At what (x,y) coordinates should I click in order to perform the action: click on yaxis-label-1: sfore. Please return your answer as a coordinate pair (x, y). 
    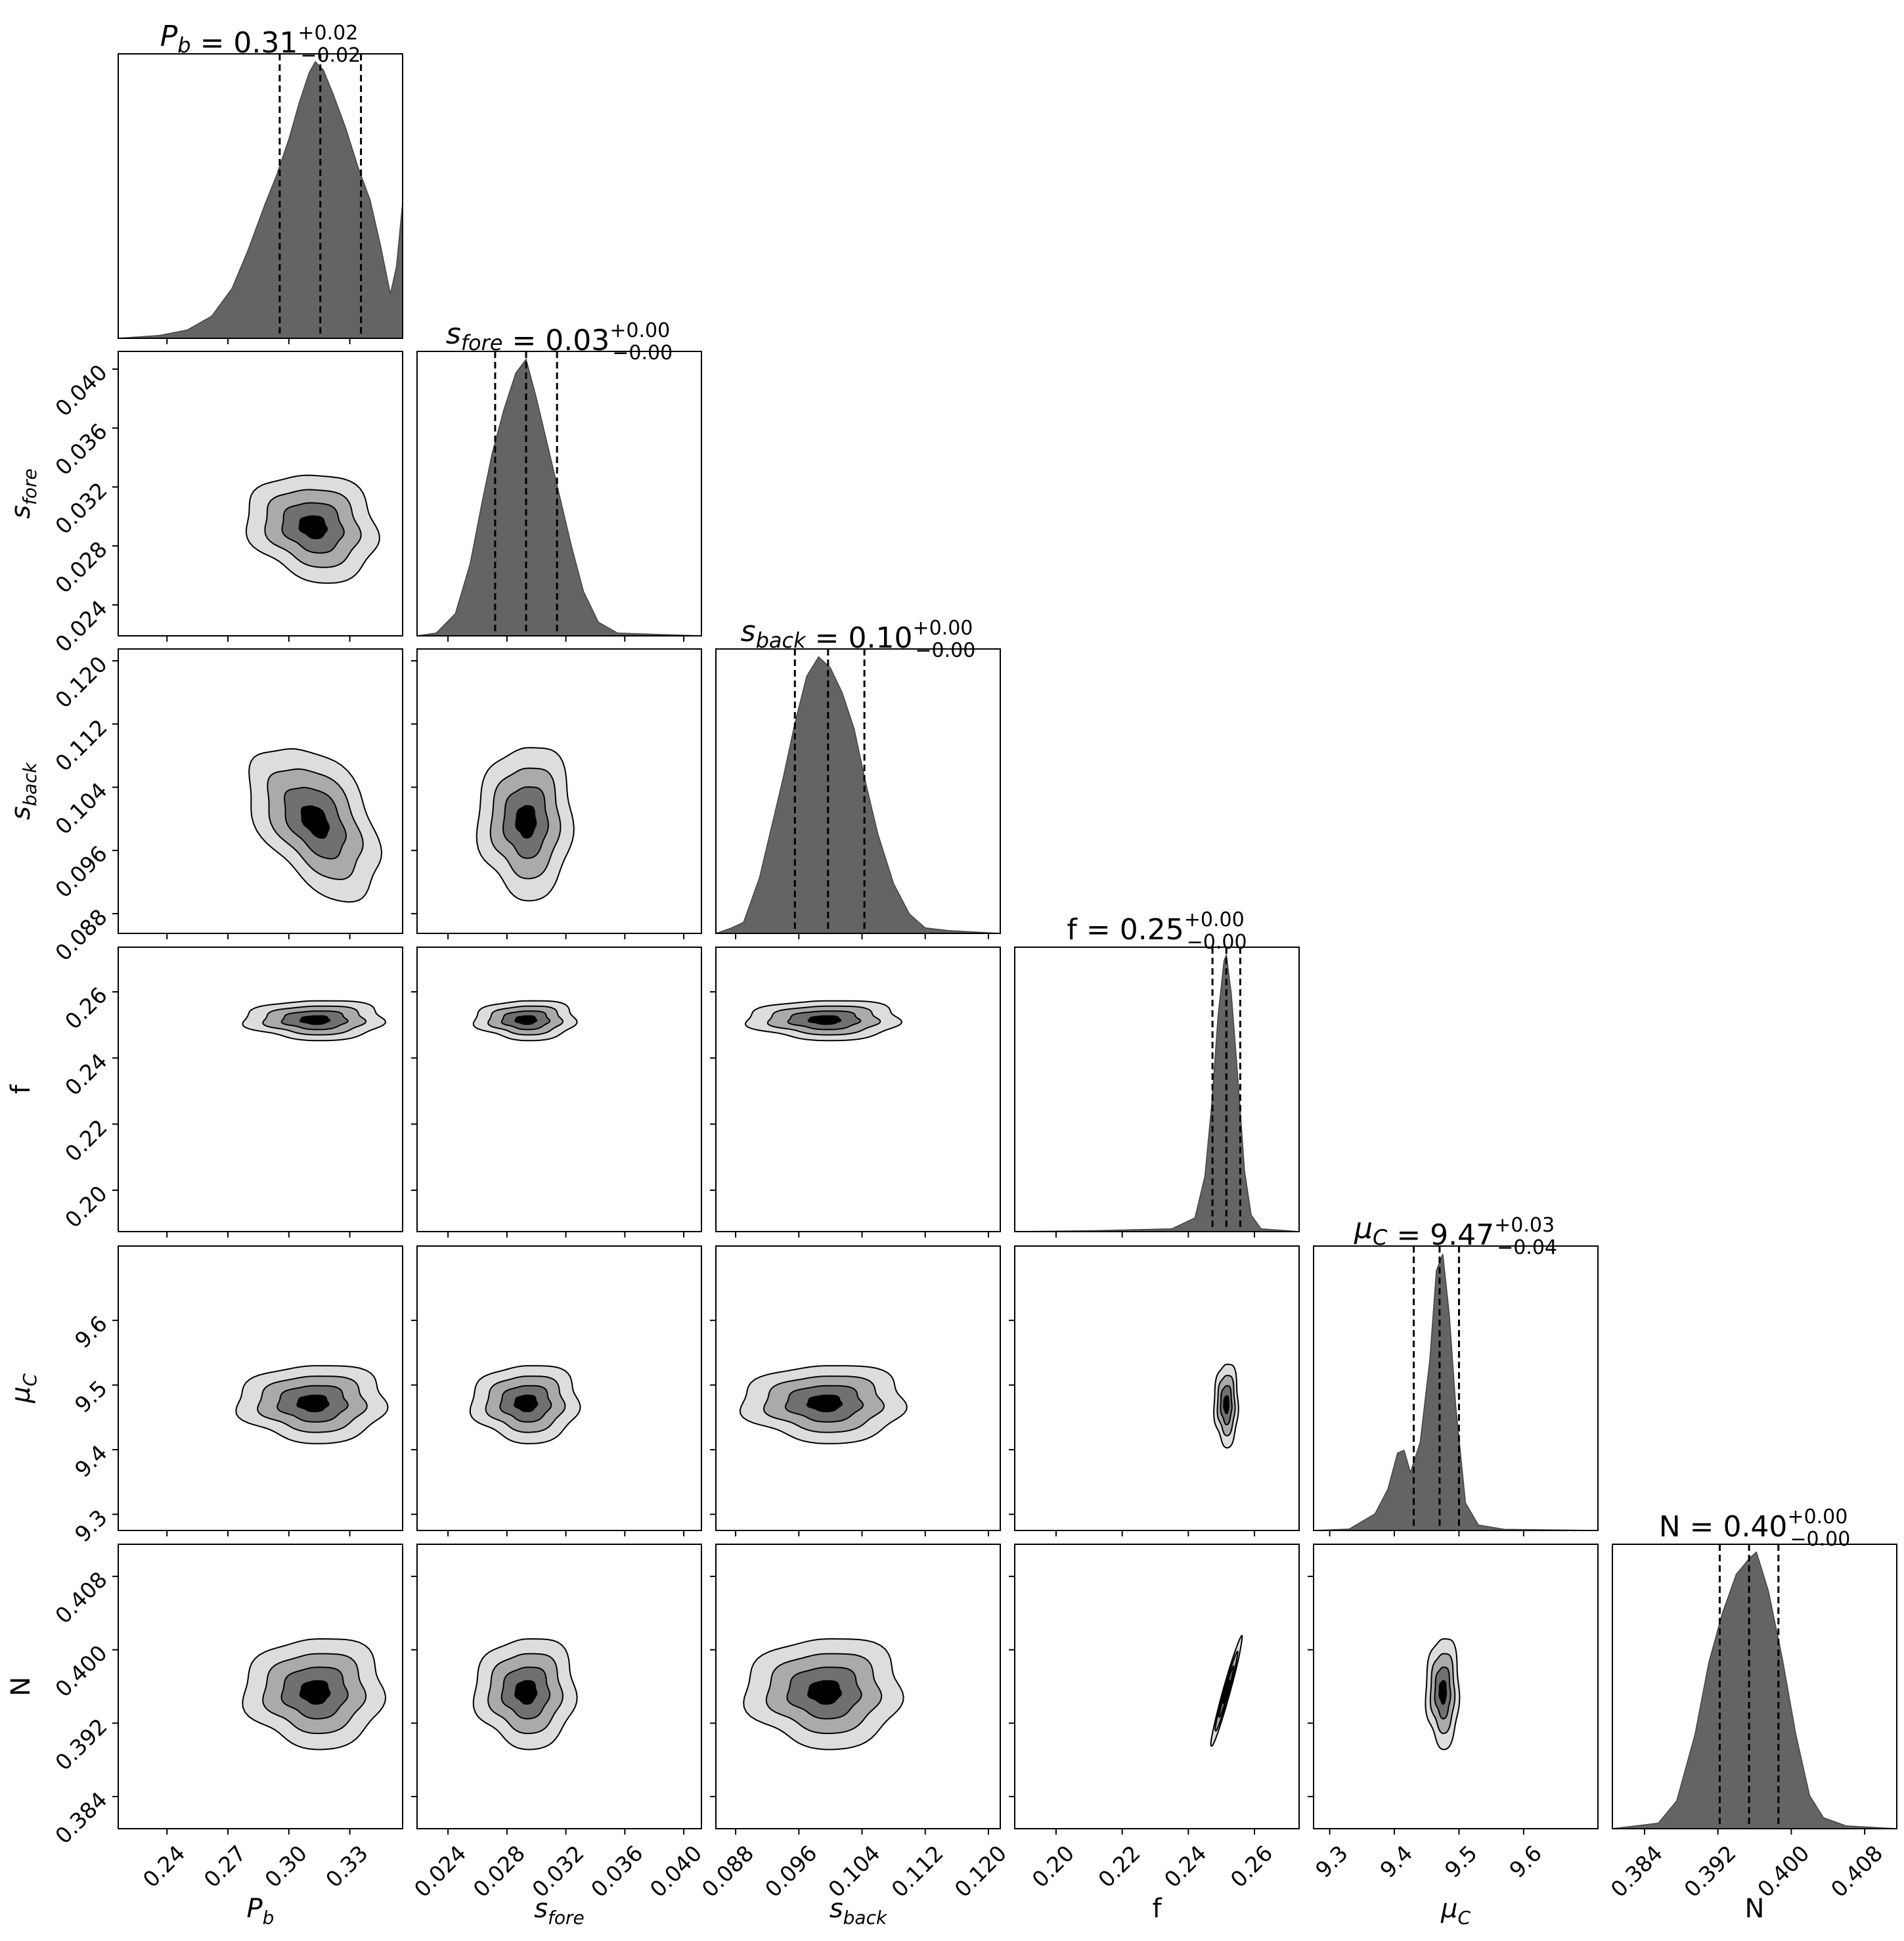
    Looking at the image, I should click on (23, 494).